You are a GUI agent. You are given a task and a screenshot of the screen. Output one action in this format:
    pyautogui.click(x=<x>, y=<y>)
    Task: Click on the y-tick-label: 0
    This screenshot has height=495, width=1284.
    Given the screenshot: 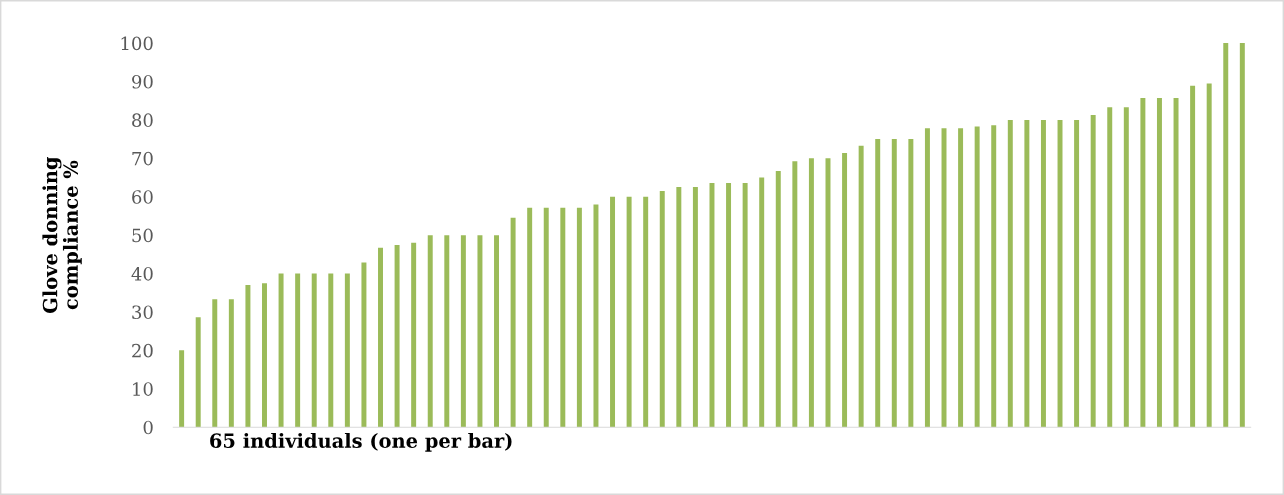 What is the action you would take?
    pyautogui.click(x=148, y=427)
    